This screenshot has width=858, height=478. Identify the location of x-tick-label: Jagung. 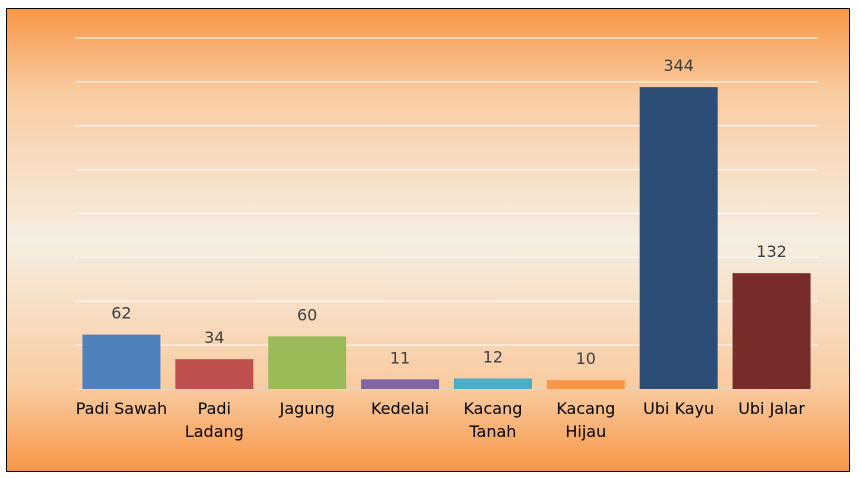
(307, 408).